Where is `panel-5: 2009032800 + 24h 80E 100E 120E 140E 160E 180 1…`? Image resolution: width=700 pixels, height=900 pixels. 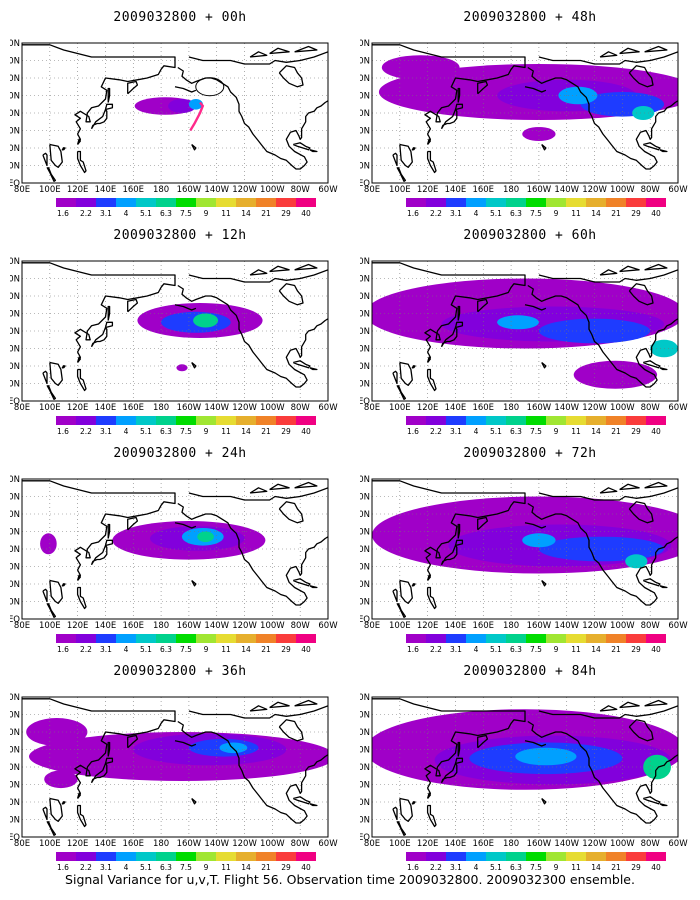
panel-5: 2009032800 + 24h 80E 100E 120E 140E 160E 180 1… is located at coordinates (180, 555).